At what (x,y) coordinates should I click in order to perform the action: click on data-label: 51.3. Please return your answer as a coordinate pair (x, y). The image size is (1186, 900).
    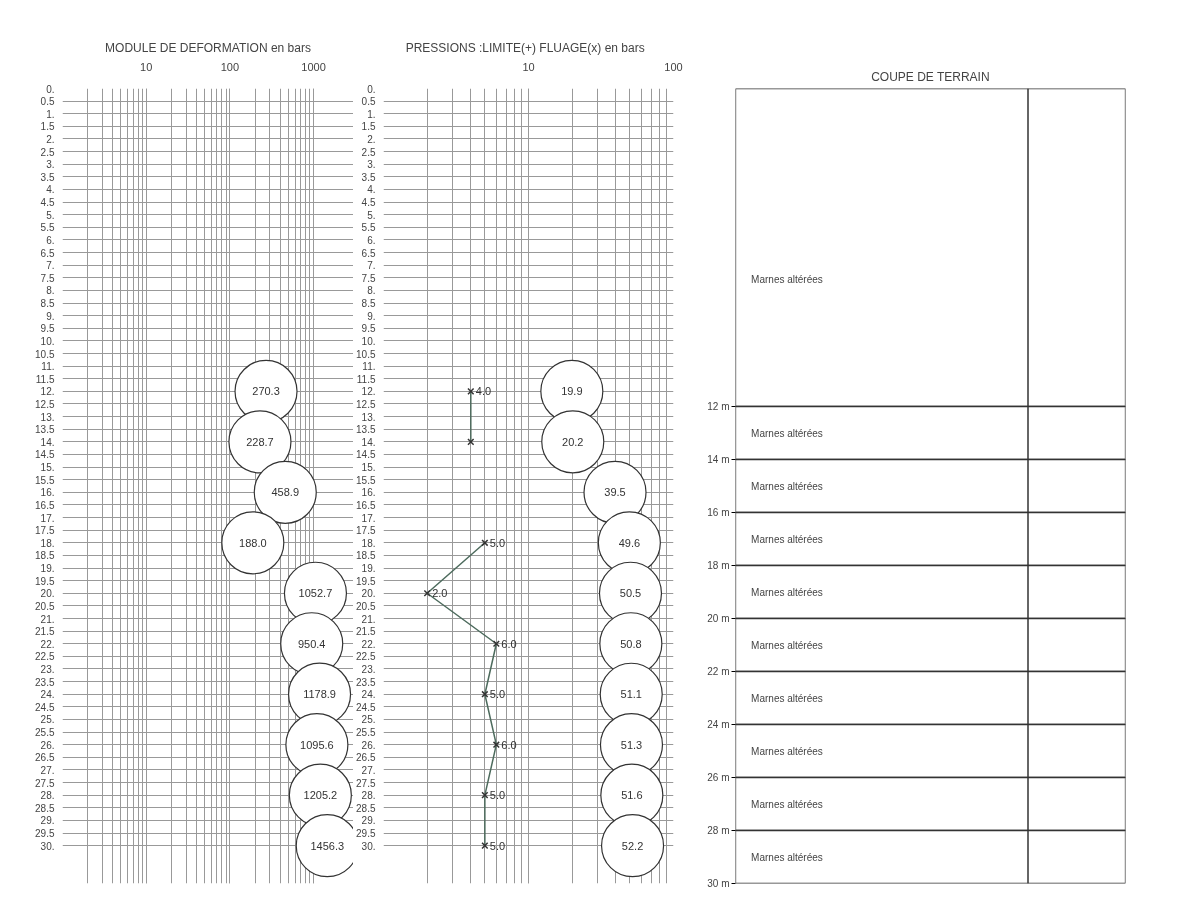
    Looking at the image, I should click on (631, 744).